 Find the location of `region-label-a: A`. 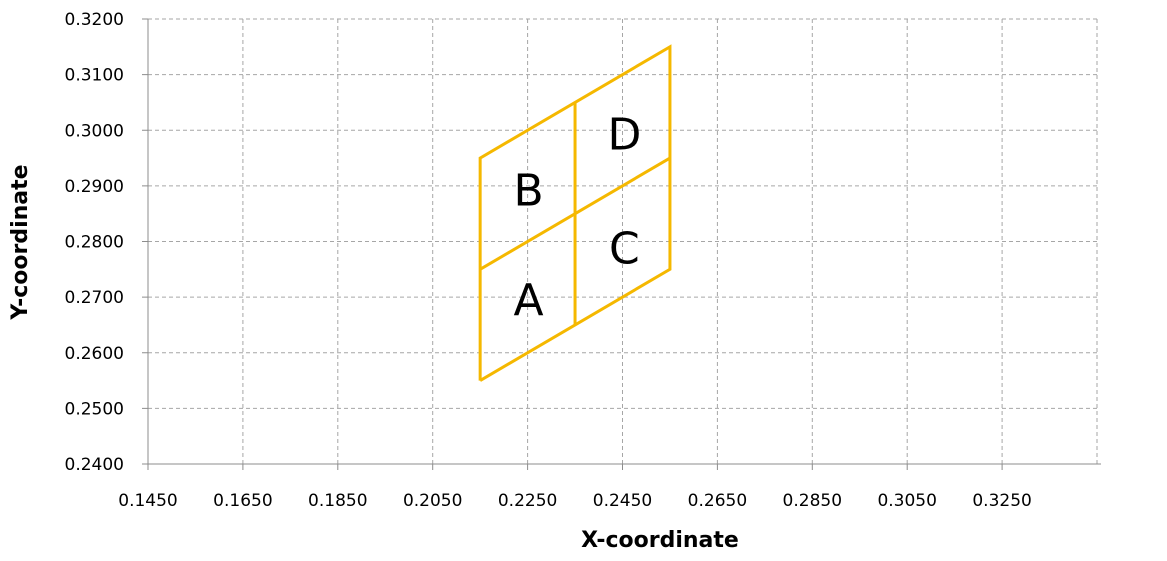

region-label-a: A is located at coordinates (528, 300).